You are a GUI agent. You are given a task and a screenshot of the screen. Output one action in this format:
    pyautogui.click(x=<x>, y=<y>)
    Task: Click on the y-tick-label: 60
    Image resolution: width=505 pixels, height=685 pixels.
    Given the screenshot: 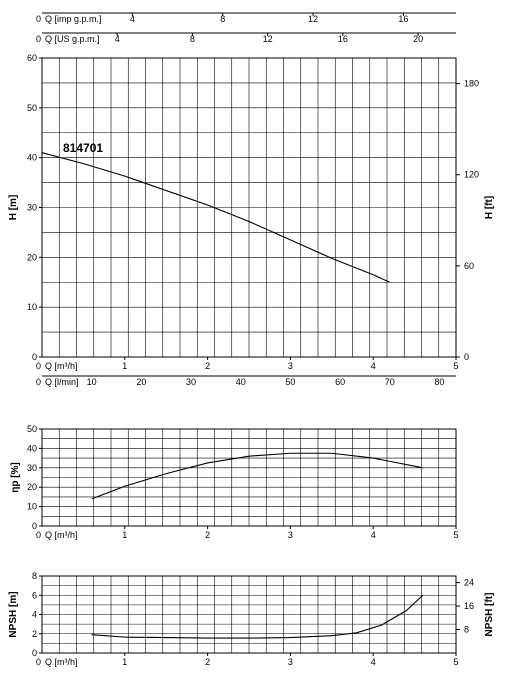 What is the action you would take?
    pyautogui.click(x=32, y=58)
    